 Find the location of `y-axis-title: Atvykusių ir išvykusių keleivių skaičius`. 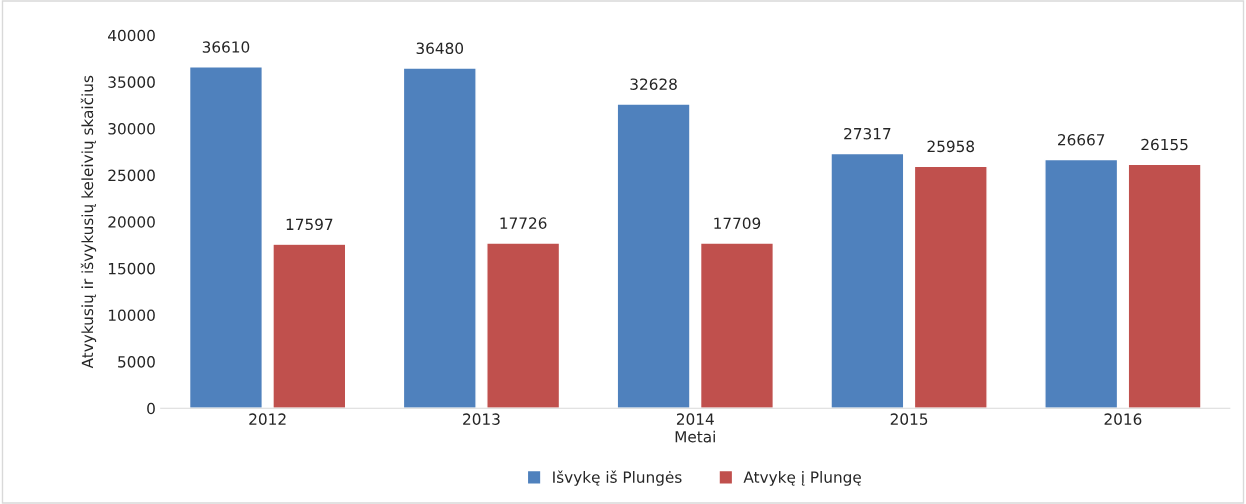

y-axis-title: Atvykusių ir išvykusių keleivių skaičius is located at coordinates (88, 222).